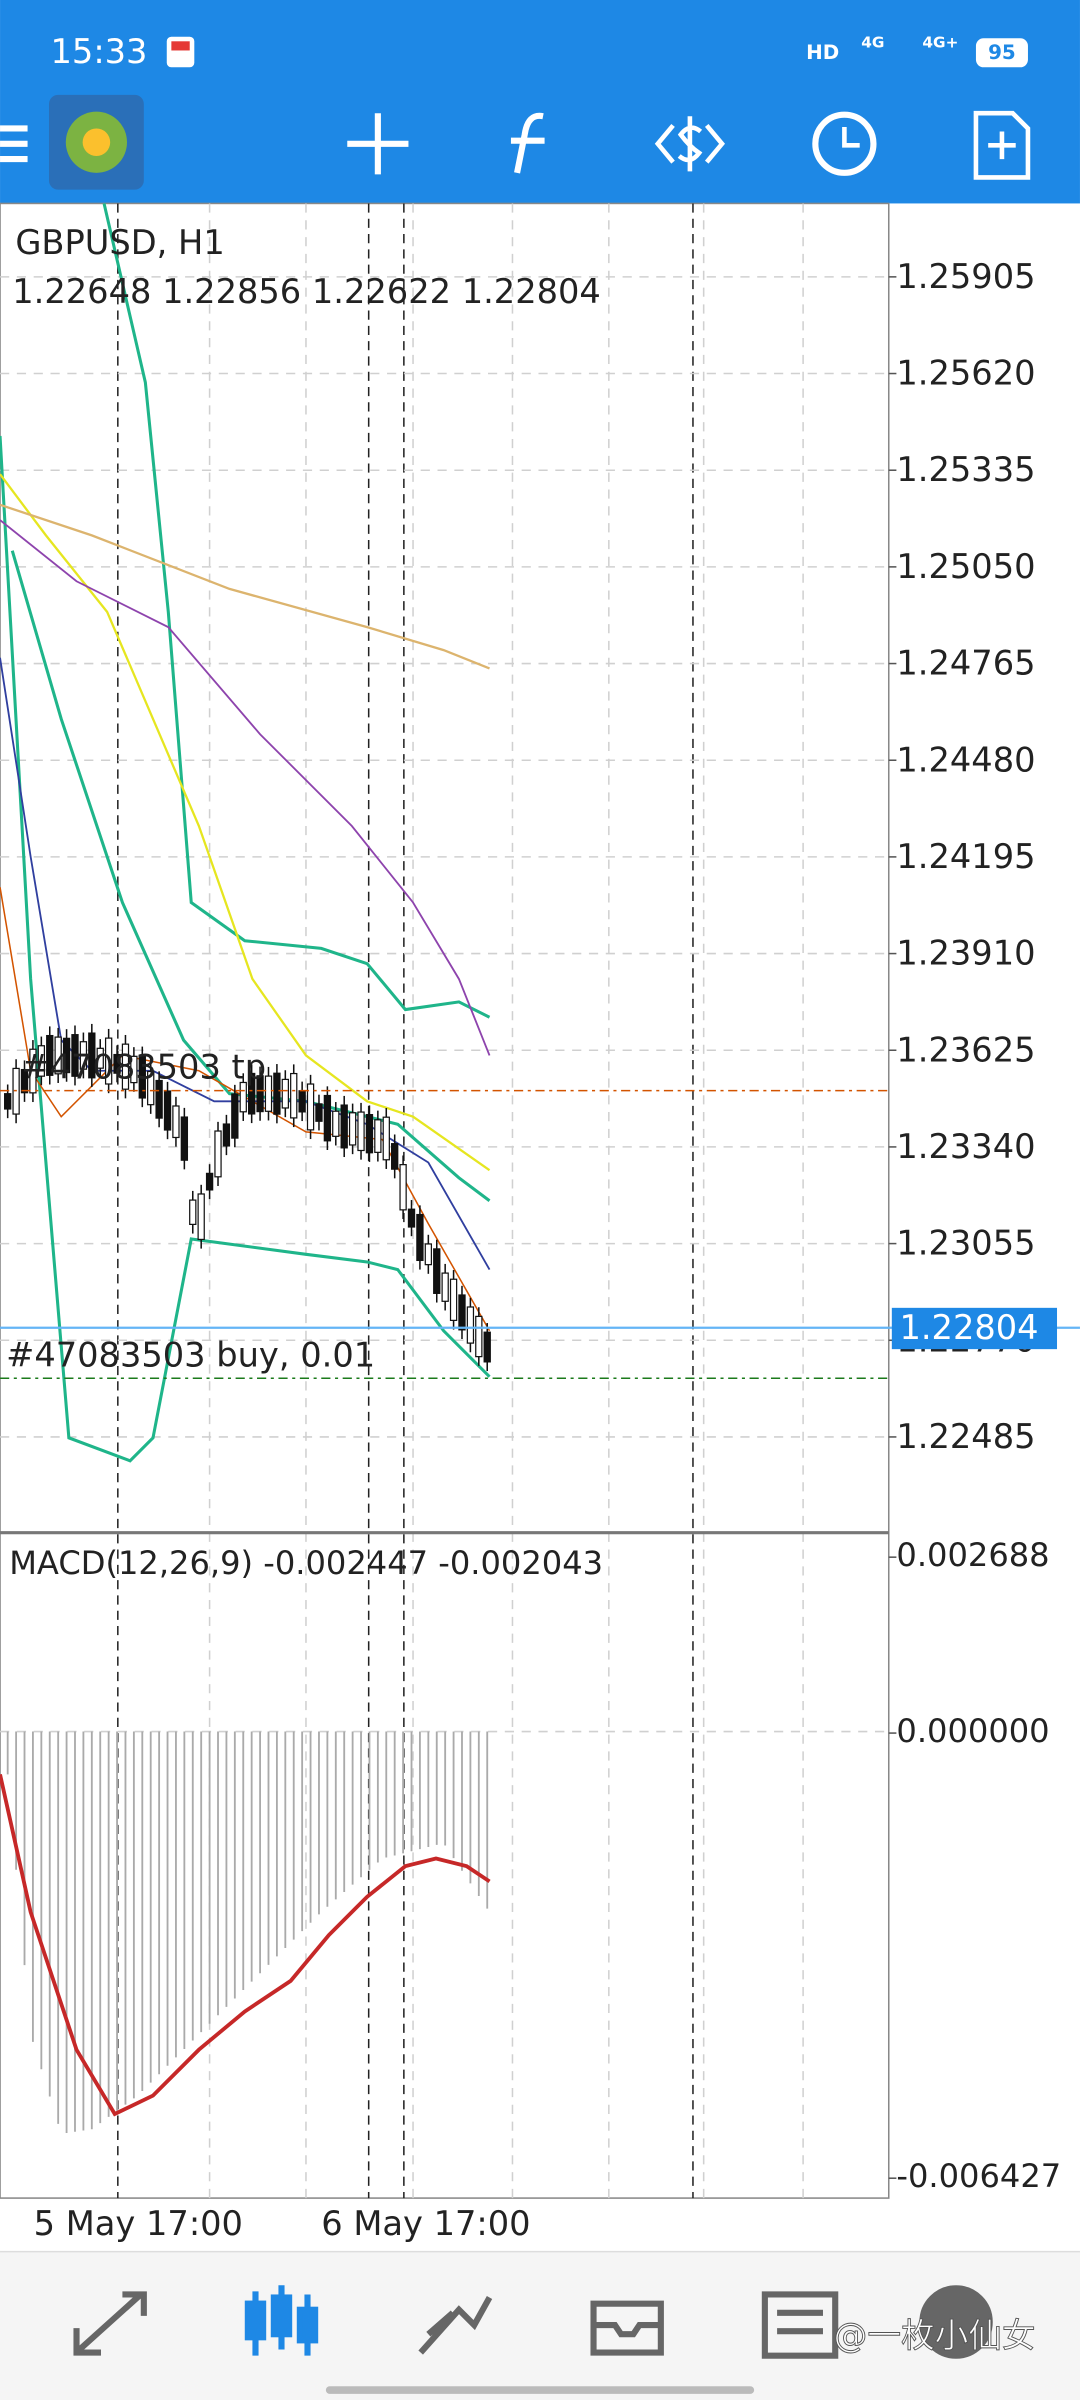 The width and height of the screenshot is (1080, 2400). I want to click on price-label: 1.25620, so click(965, 373).